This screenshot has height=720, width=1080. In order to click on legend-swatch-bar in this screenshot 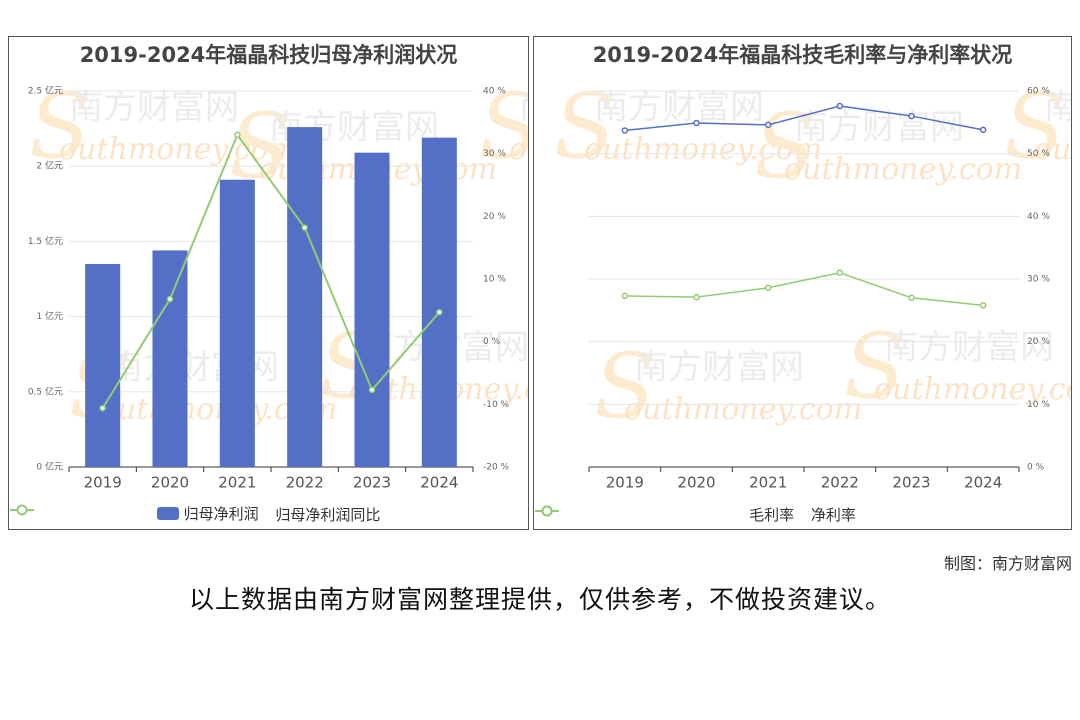, I will do `click(167, 513)`.